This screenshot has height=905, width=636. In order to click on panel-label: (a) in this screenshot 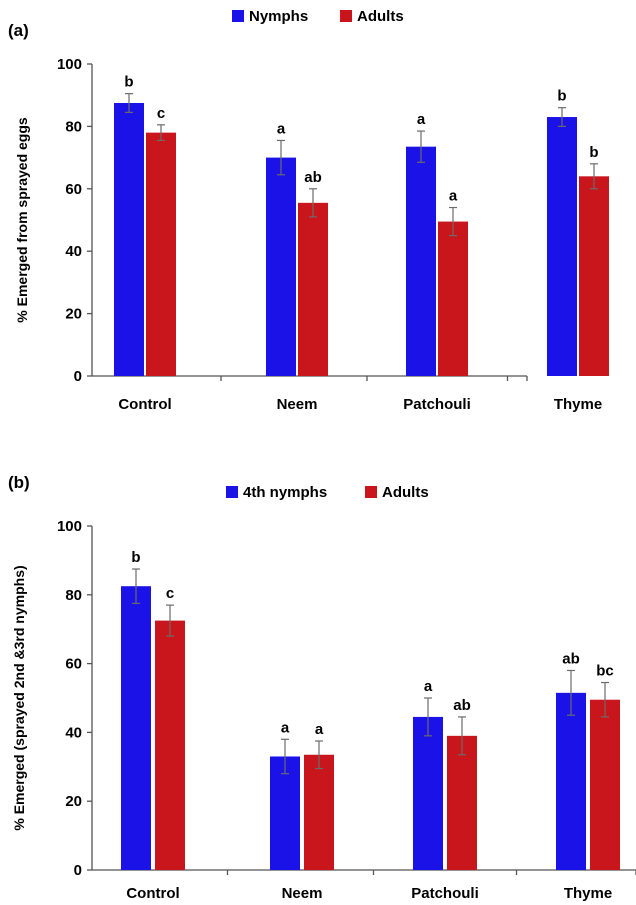, I will do `click(18, 30)`.